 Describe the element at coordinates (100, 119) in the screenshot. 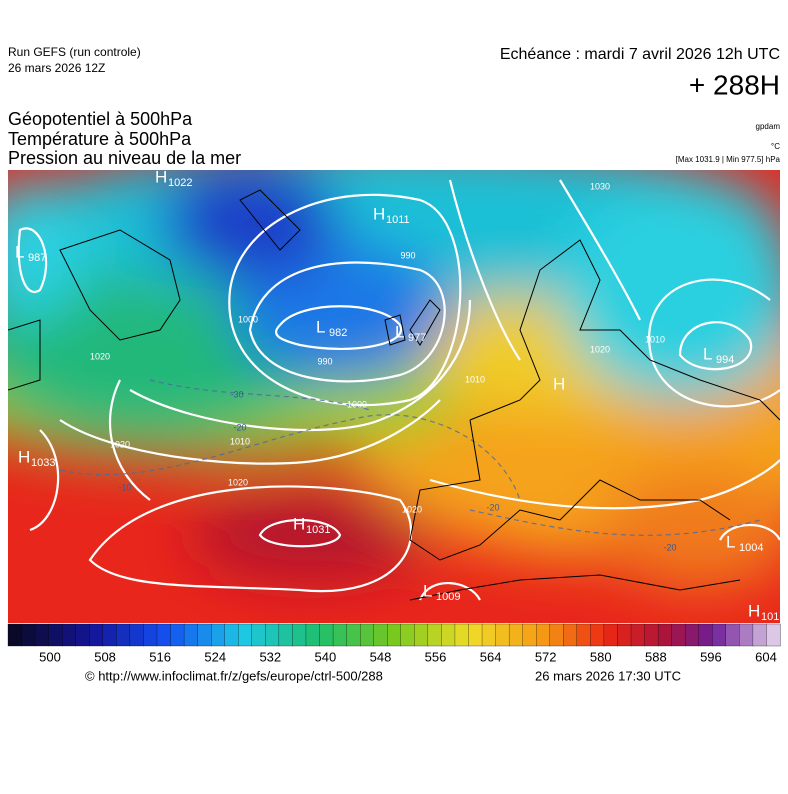

I see `title-geopotential: Géopotentiel à 500hPa` at that location.